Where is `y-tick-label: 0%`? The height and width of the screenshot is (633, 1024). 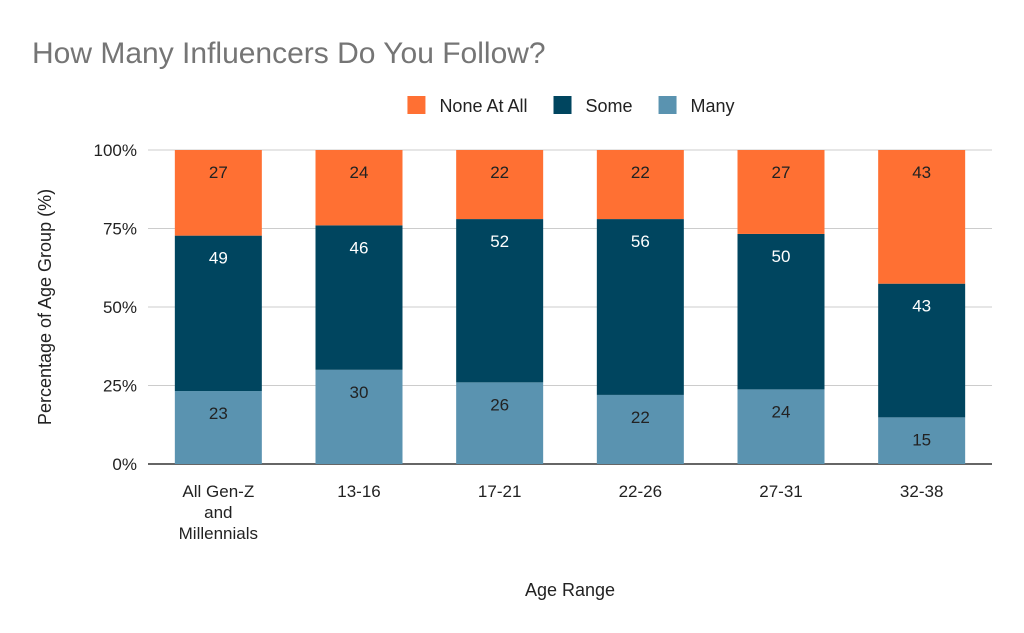
y-tick-label: 0% is located at coordinates (124, 464).